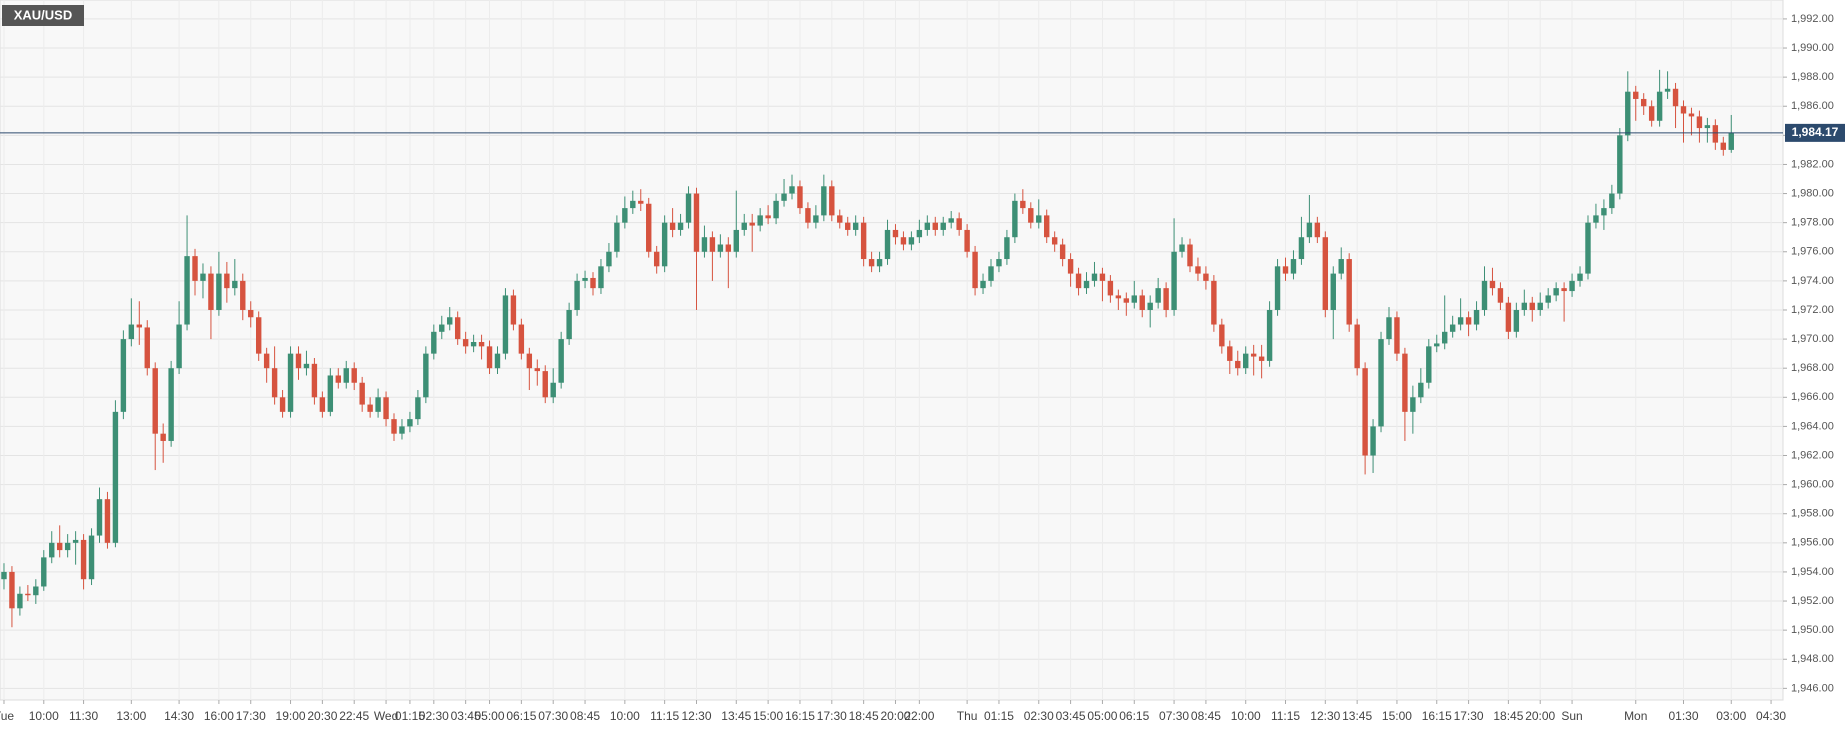 Image resolution: width=1846 pixels, height=729 pixels. I want to click on y-tick-label: 1,974.00, so click(1812, 281).